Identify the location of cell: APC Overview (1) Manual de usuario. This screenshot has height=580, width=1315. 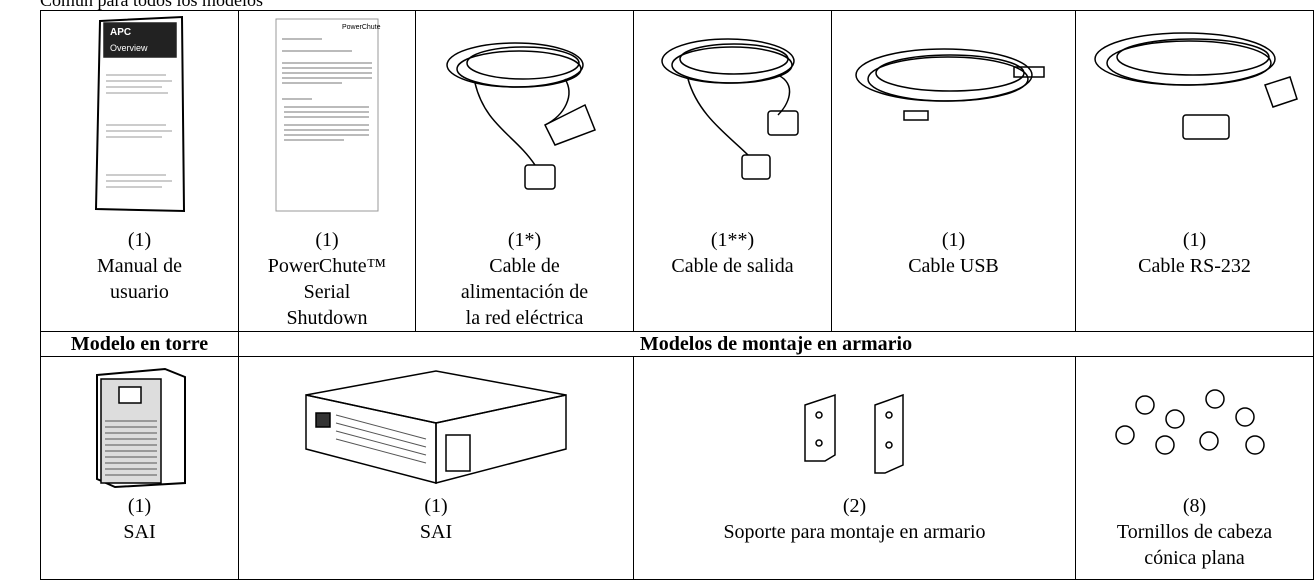
(139, 171).